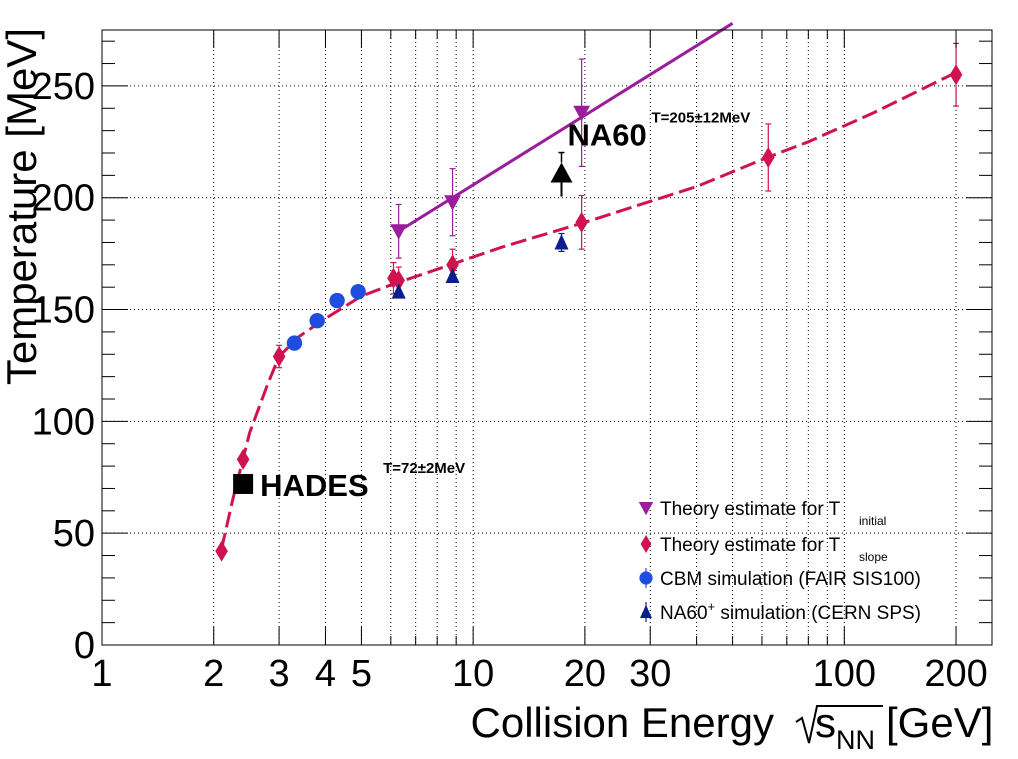 The image size is (1018, 759). I want to click on x-tick-label: 30, so click(650, 674).